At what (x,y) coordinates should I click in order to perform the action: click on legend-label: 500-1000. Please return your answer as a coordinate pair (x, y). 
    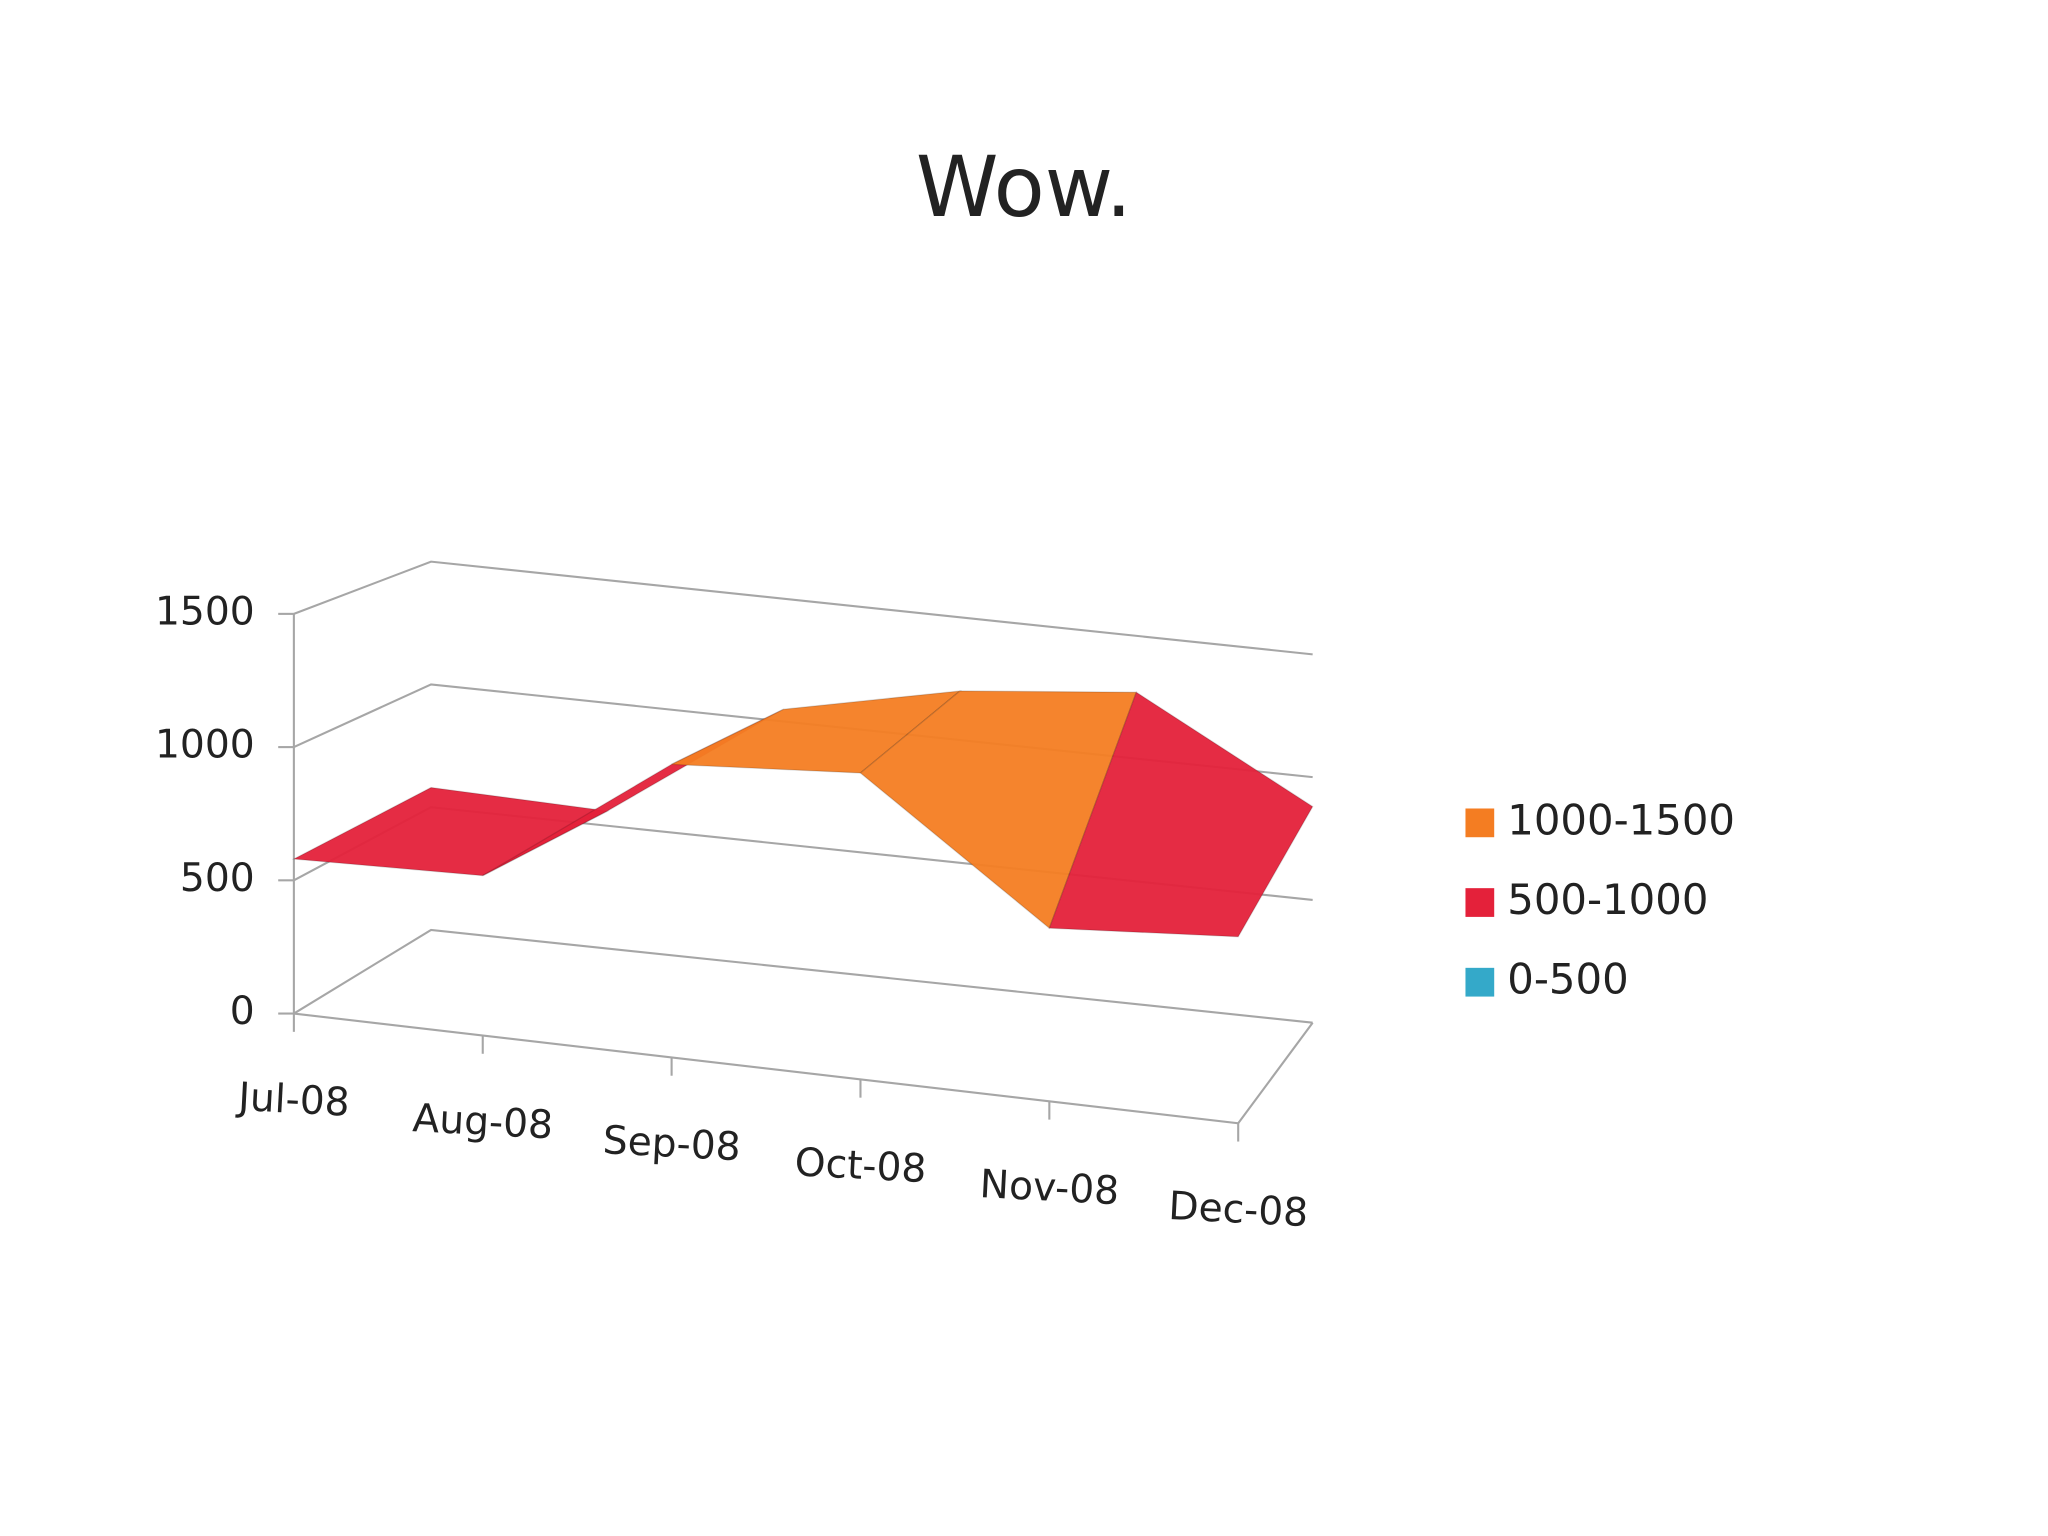
    Looking at the image, I should click on (1607, 899).